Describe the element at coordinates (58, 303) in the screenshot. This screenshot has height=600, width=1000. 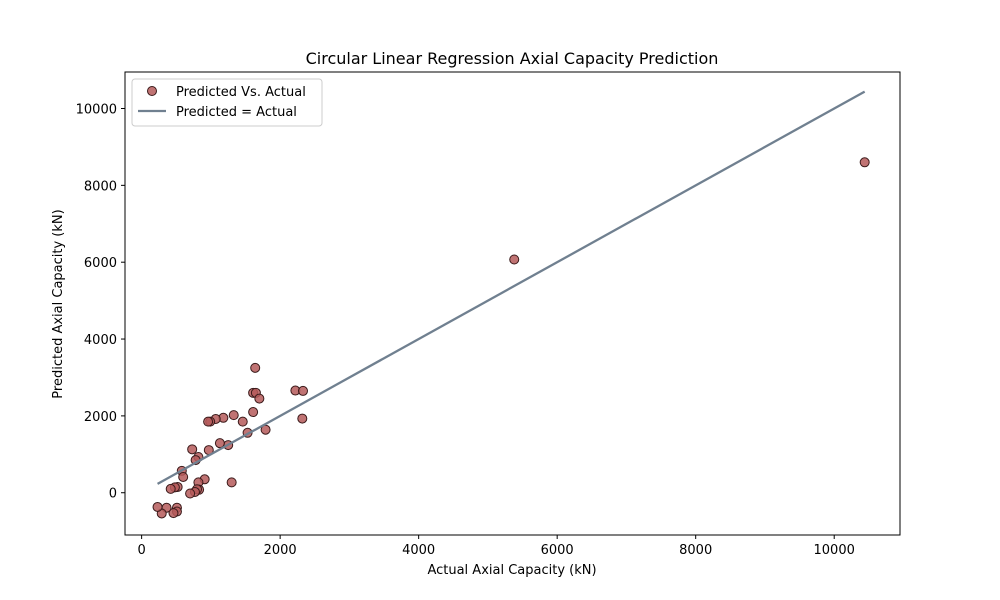
I see `y-axis-label: Predicted Axial Capacity (kN)` at that location.